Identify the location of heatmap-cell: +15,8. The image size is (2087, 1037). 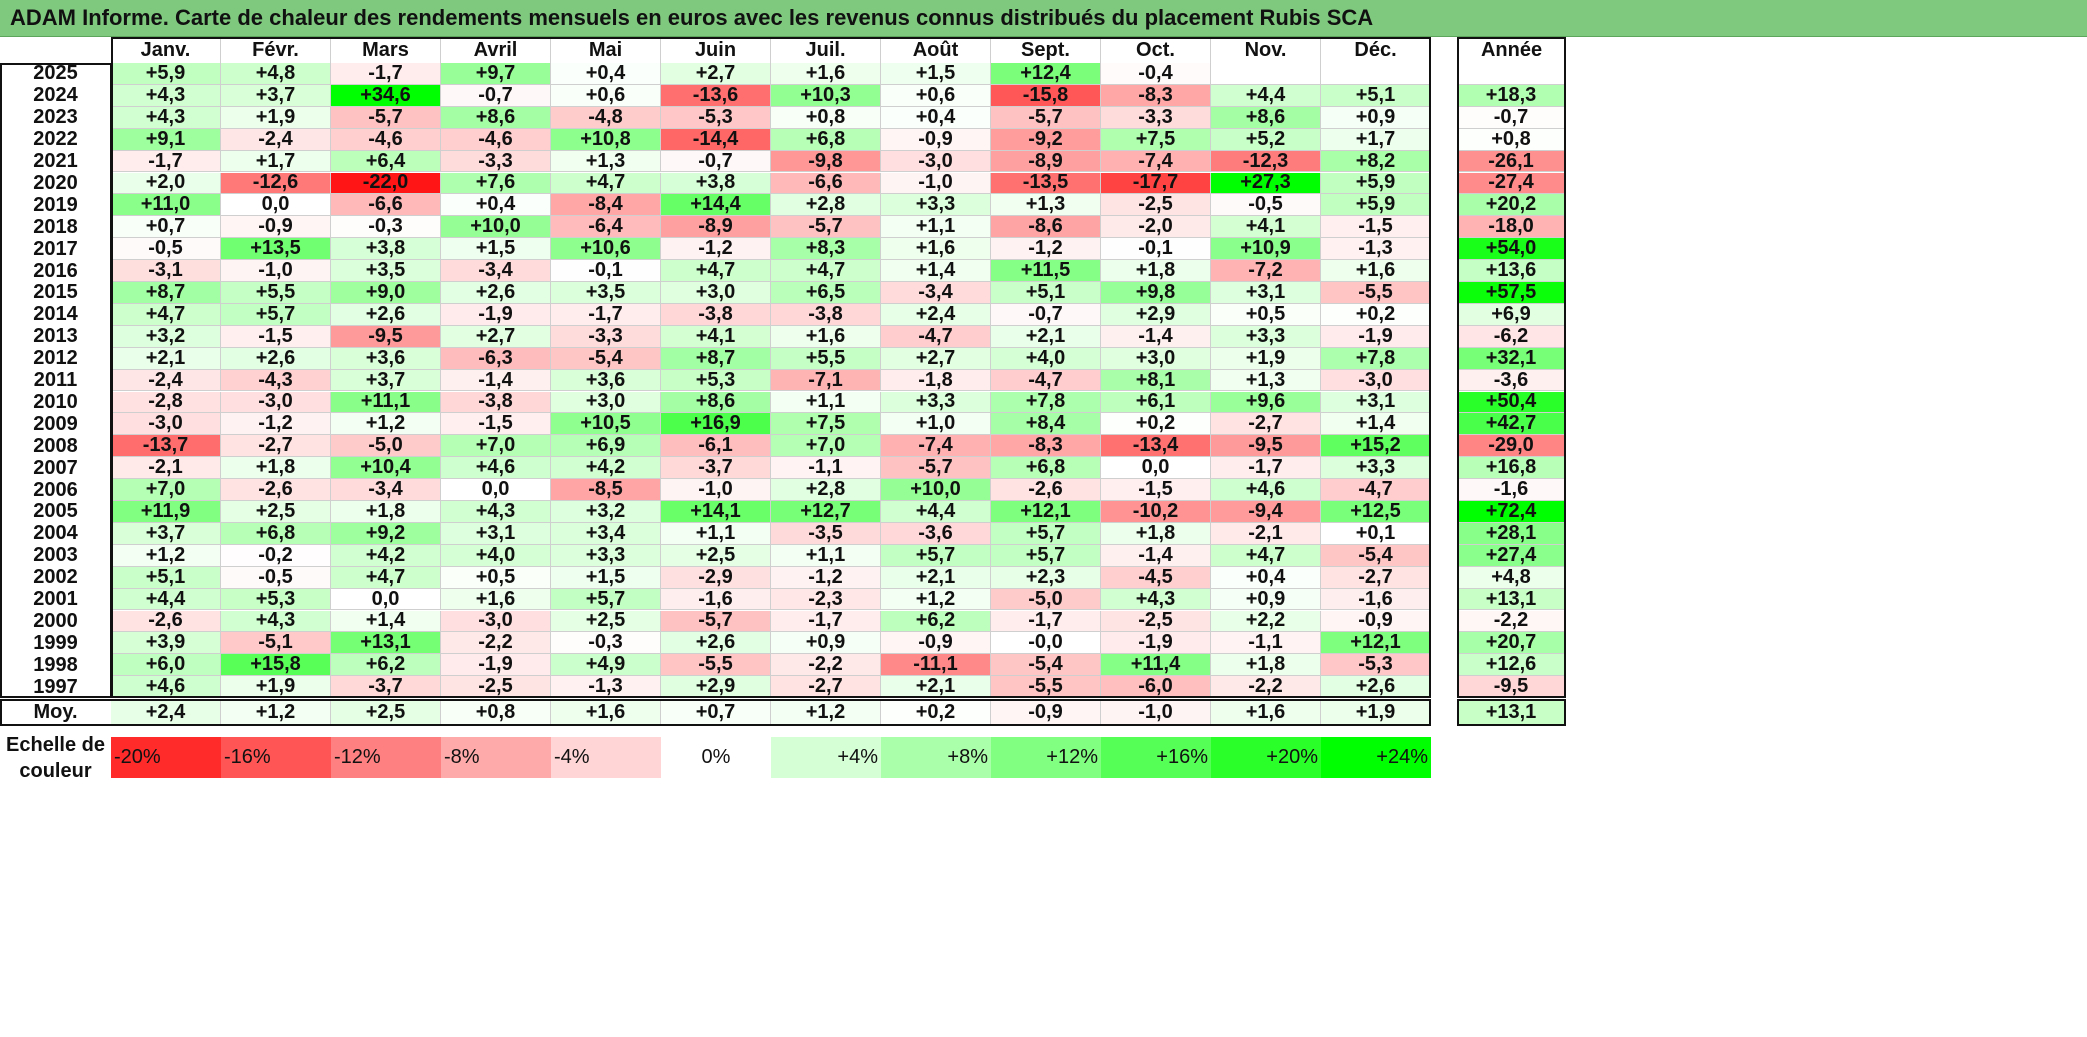
(276, 665).